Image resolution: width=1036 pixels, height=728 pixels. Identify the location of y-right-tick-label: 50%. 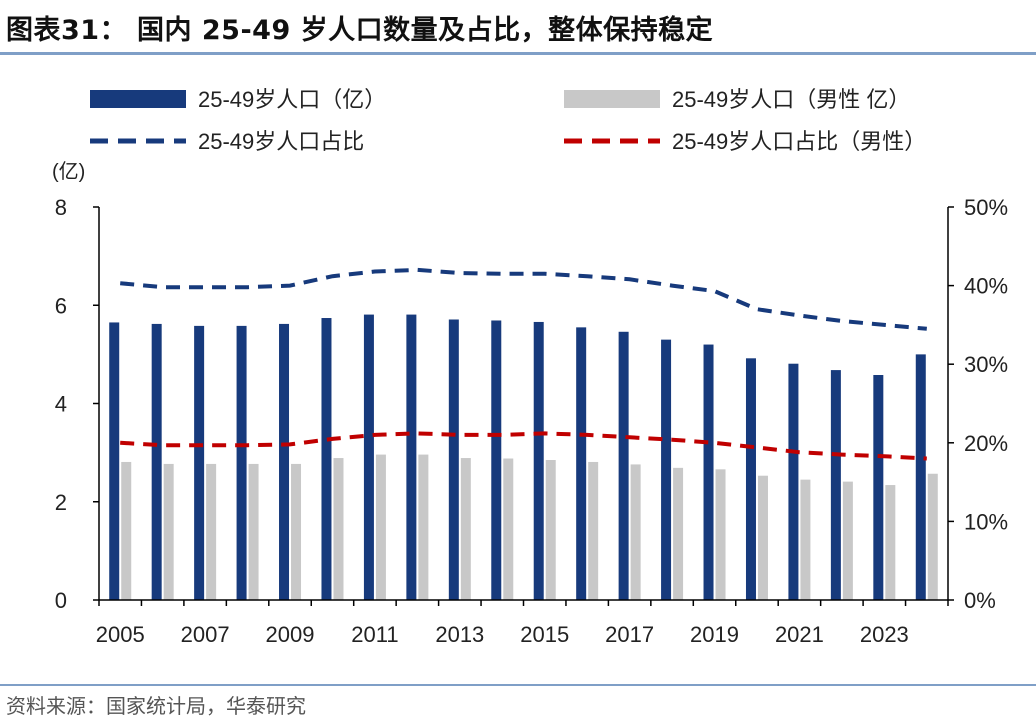
(986, 207).